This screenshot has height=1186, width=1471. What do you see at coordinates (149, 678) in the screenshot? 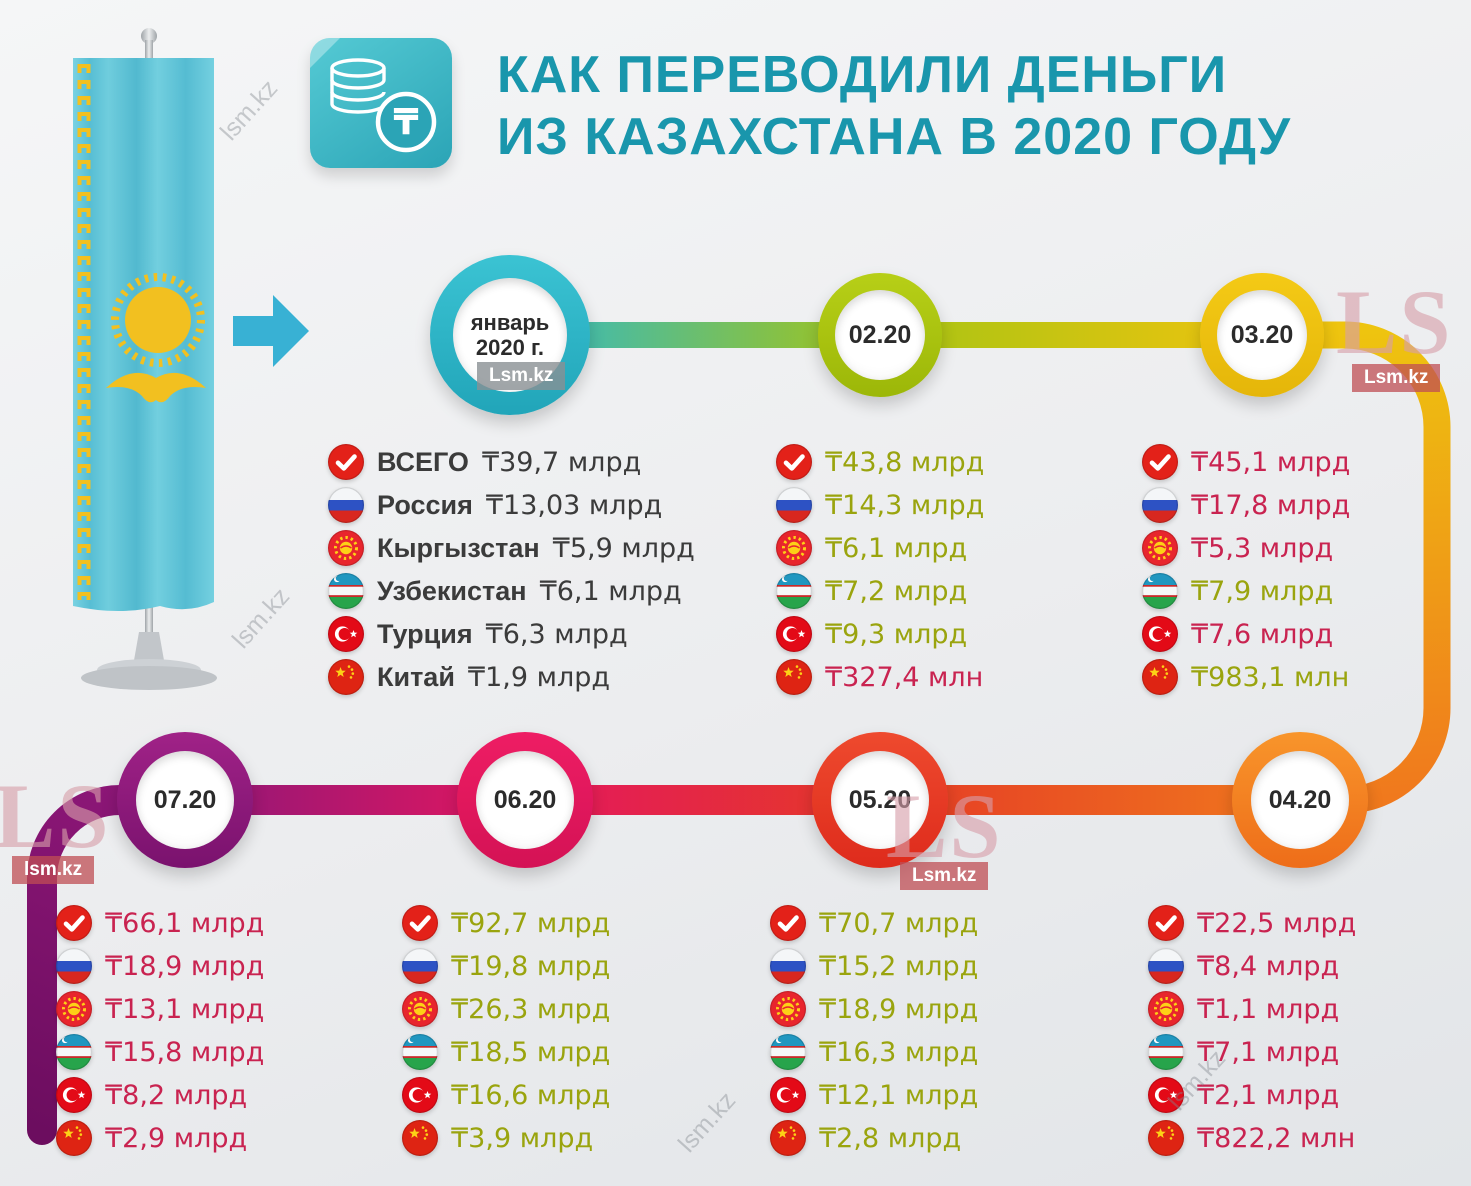
I see `flag-stand` at bounding box center [149, 678].